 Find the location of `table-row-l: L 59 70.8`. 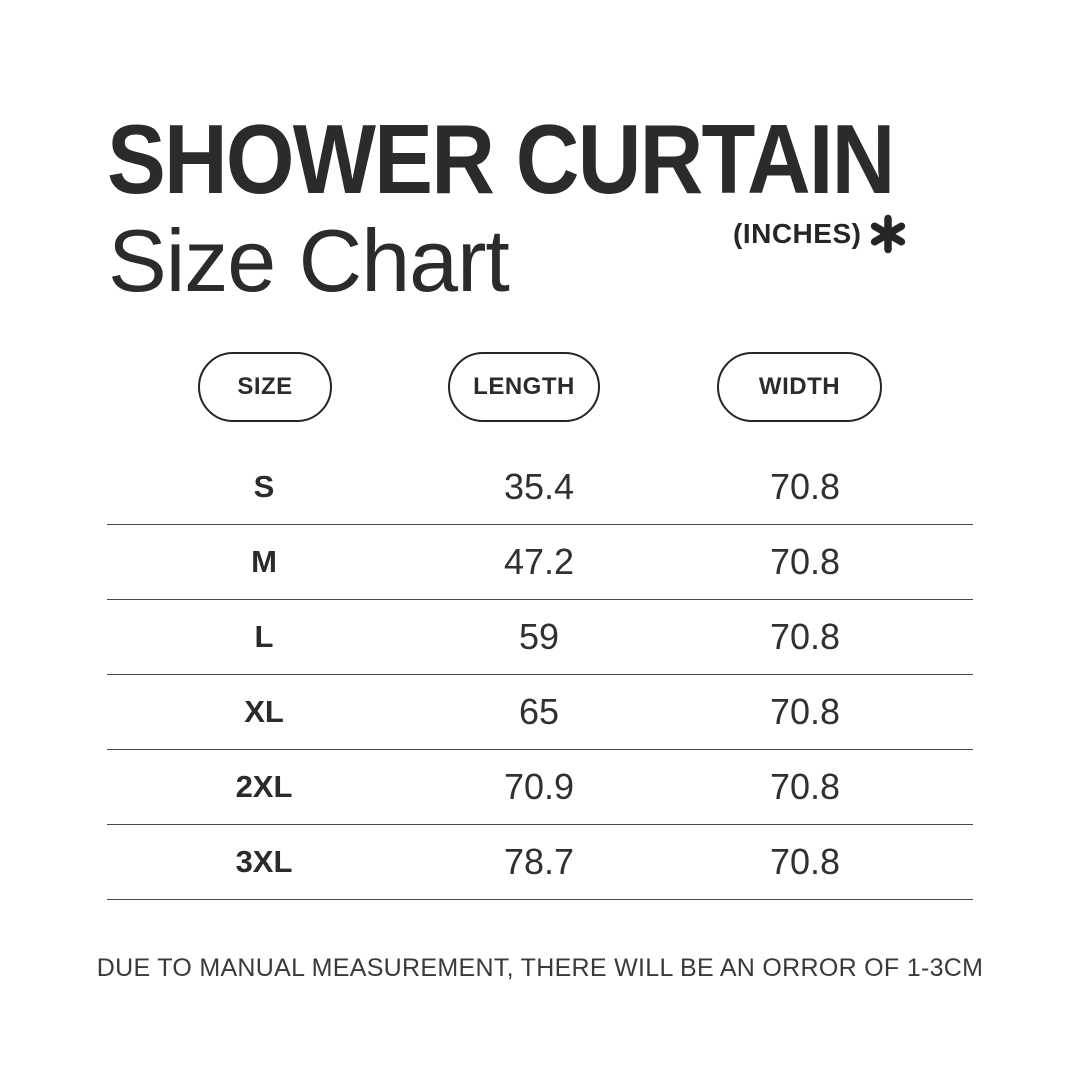

table-row-l: L 59 70.8 is located at coordinates (540, 637).